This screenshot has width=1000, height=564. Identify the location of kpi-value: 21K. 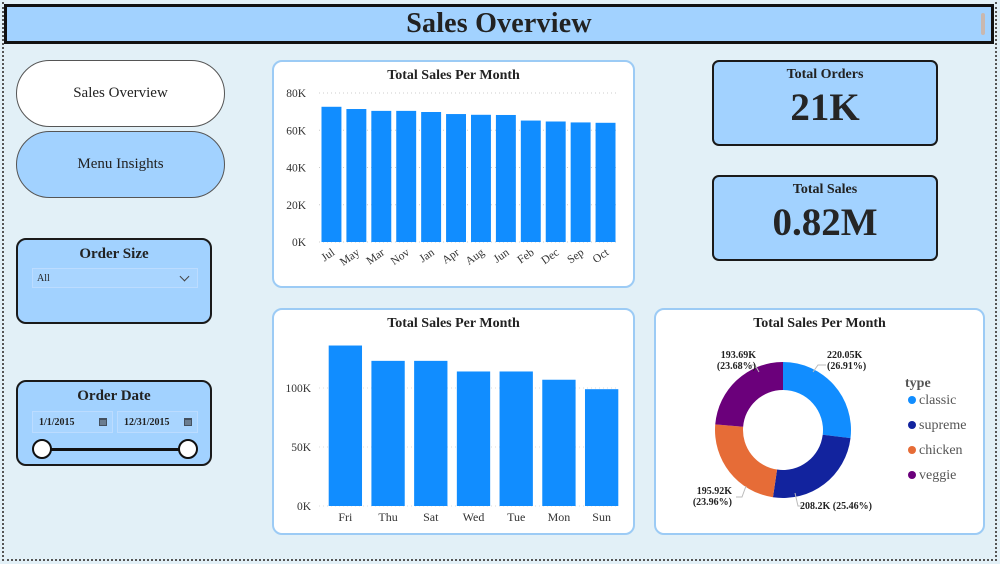
(825, 107).